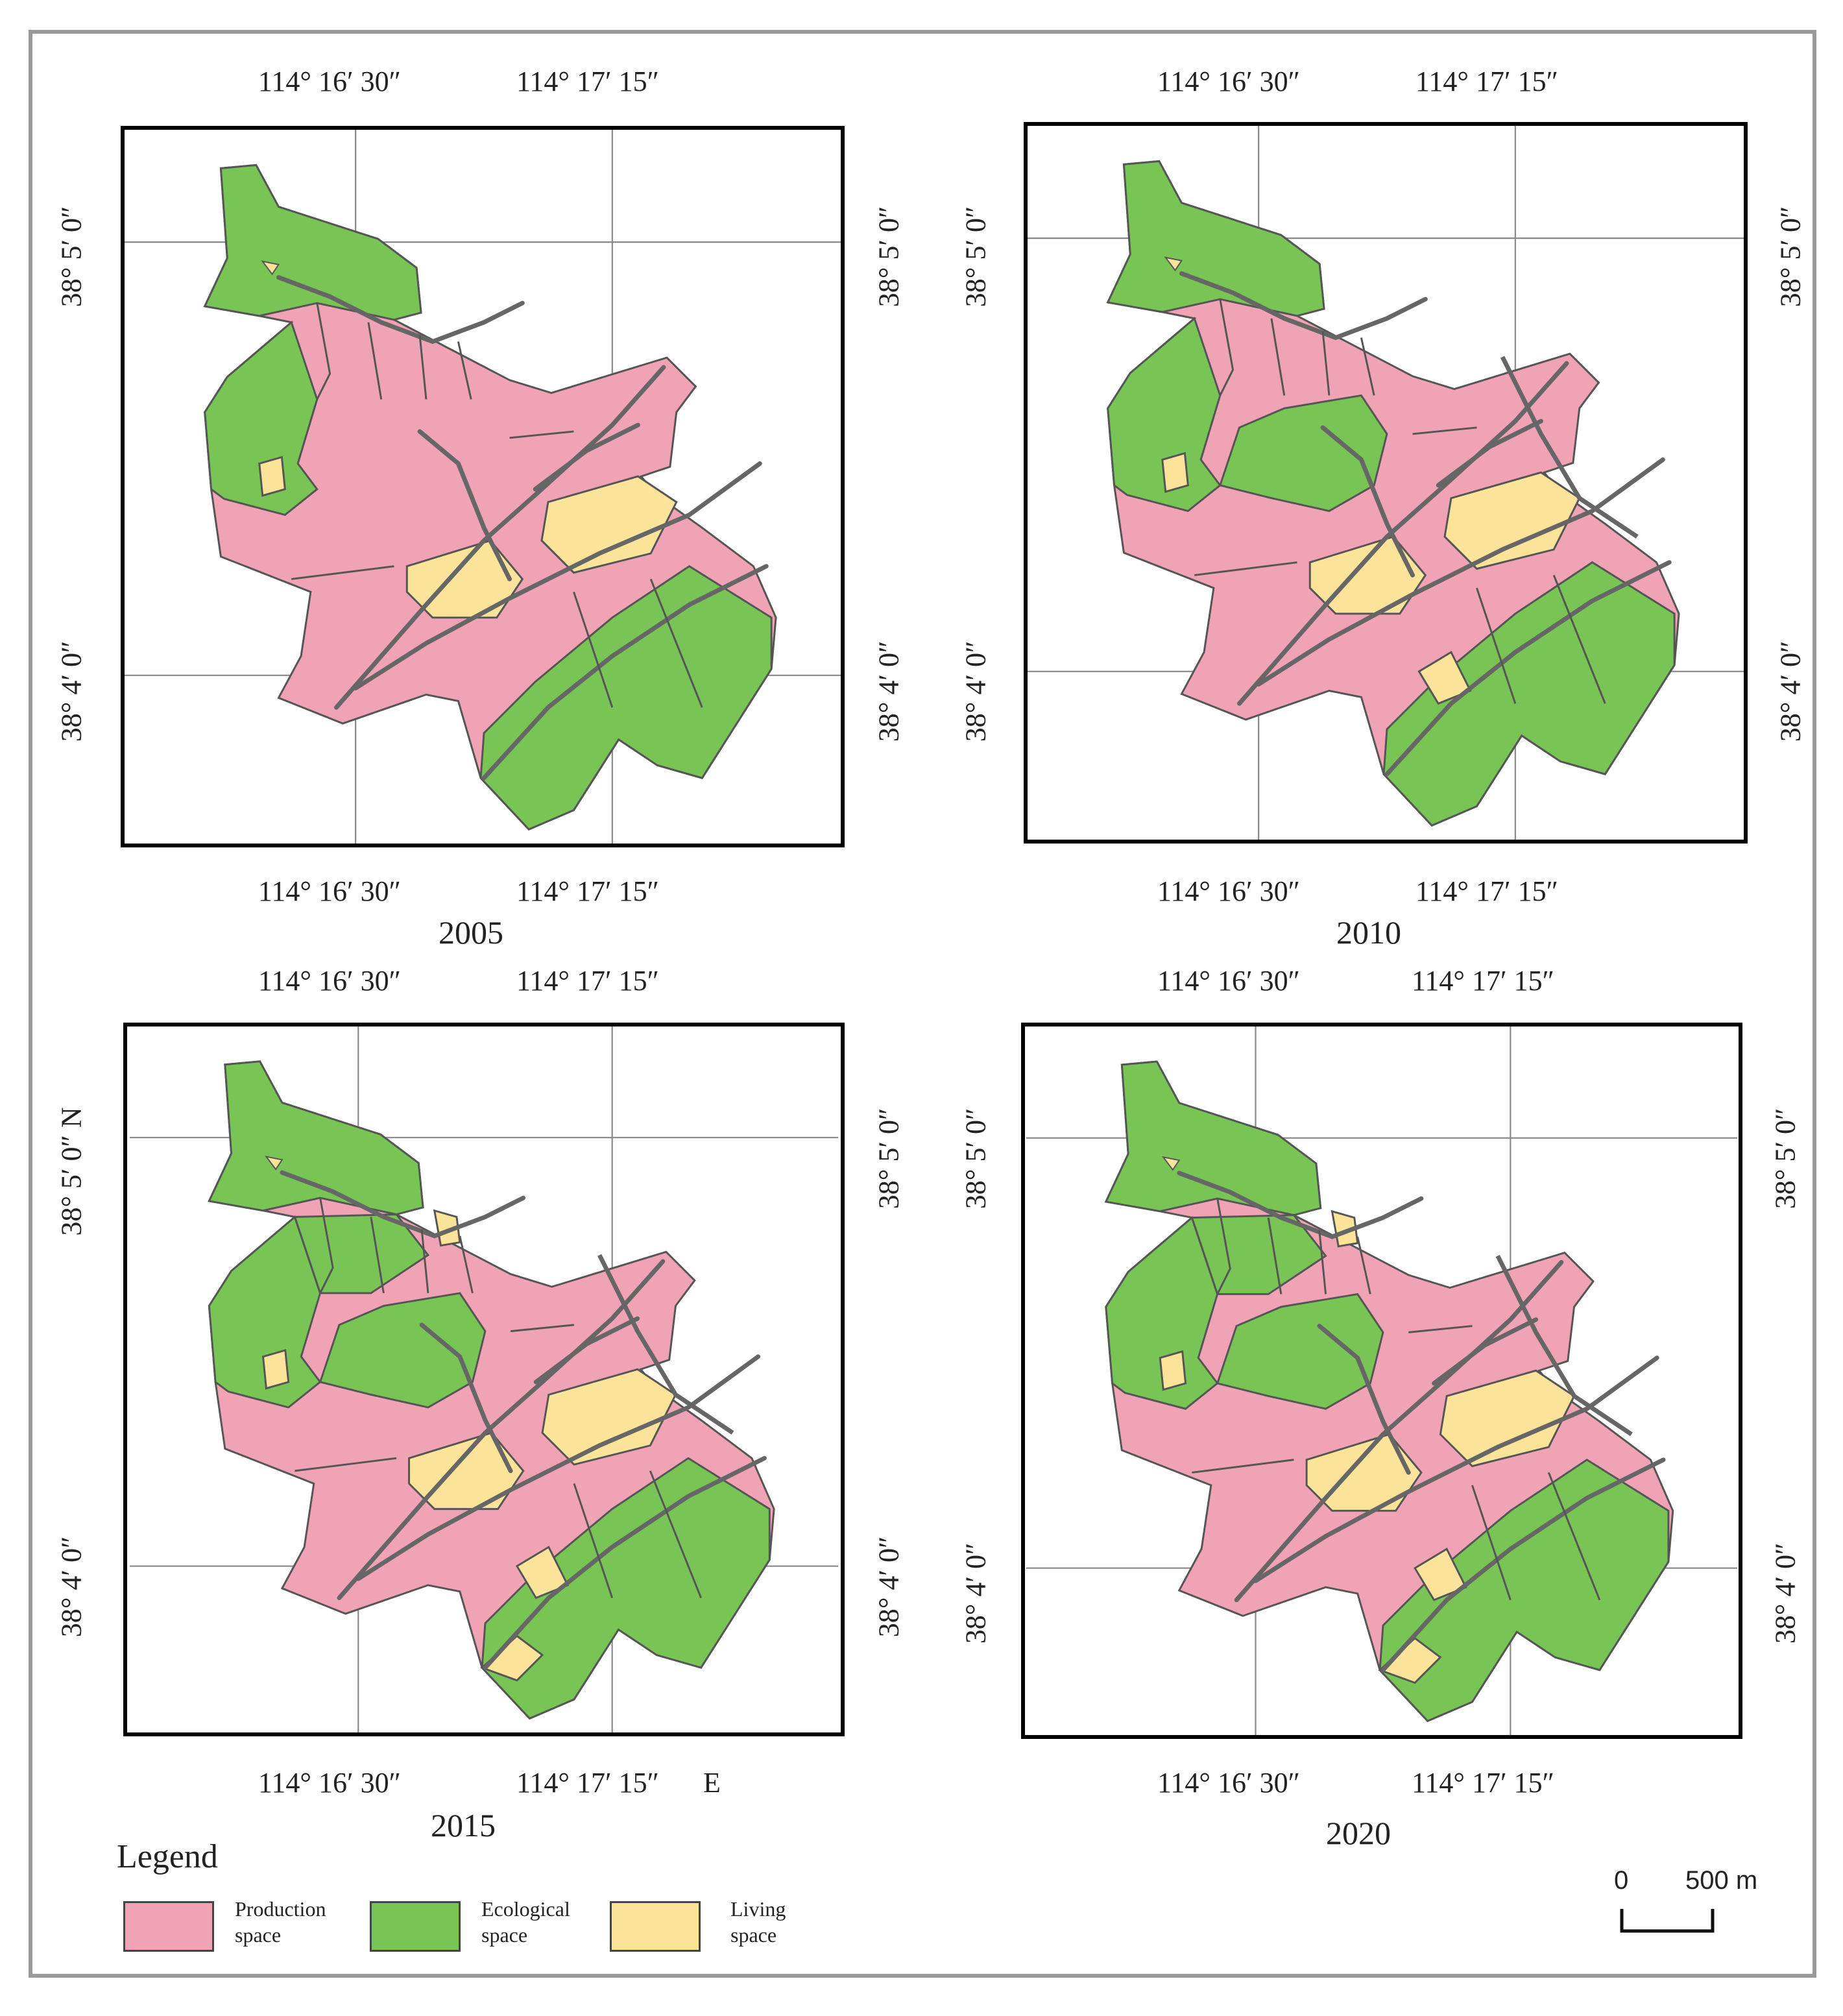  What do you see at coordinates (1667, 1921) in the screenshot?
I see `scale-bar-line` at bounding box center [1667, 1921].